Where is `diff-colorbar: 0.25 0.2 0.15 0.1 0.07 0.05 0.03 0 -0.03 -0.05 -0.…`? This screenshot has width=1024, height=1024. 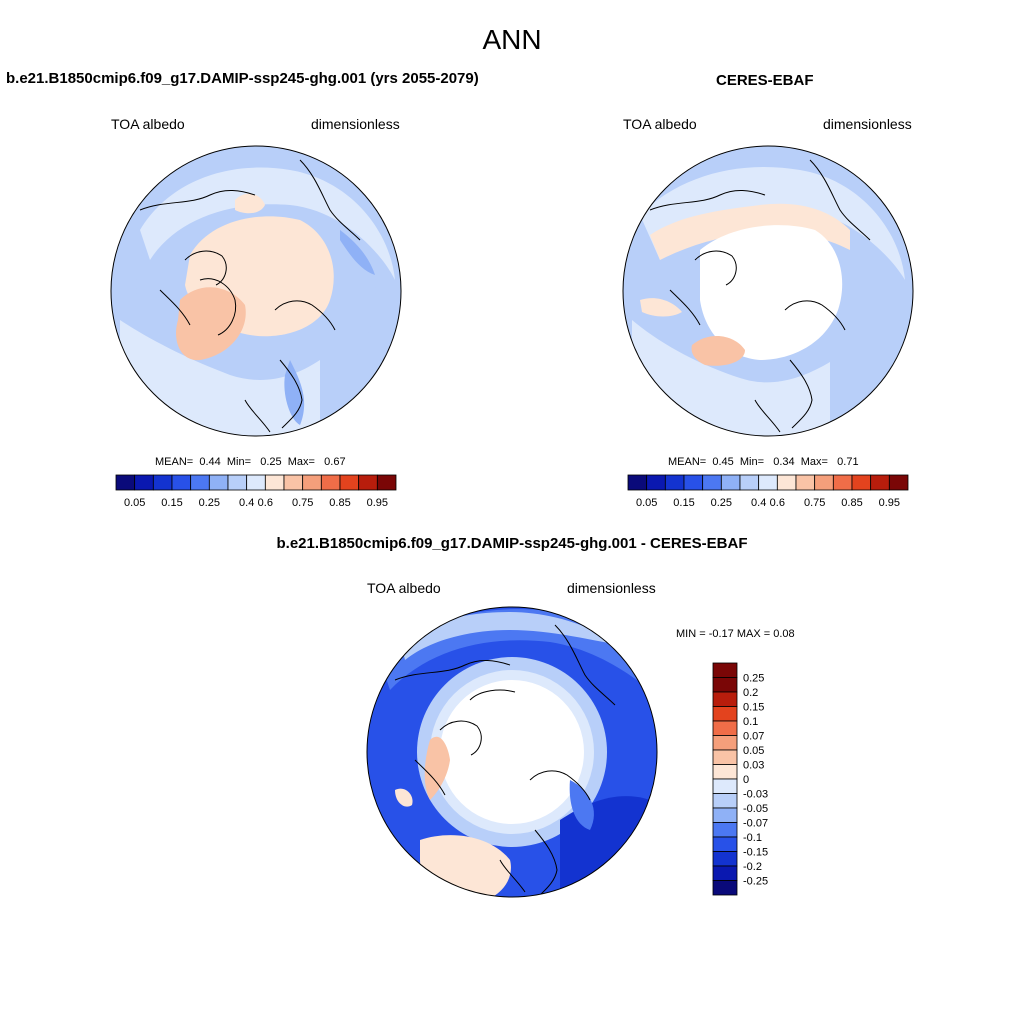
diff-colorbar: 0.25 0.2 0.15 0.1 0.07 0.05 0.03 0 -0.03 -0.05 -0.… is located at coordinates (740, 779).